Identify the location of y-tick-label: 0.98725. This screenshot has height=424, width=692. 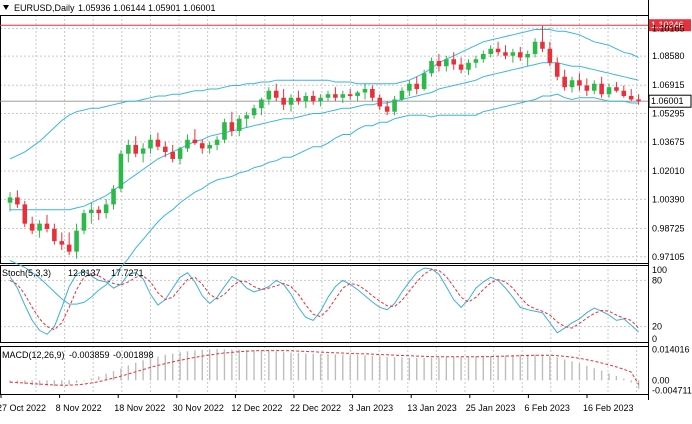
(668, 228).